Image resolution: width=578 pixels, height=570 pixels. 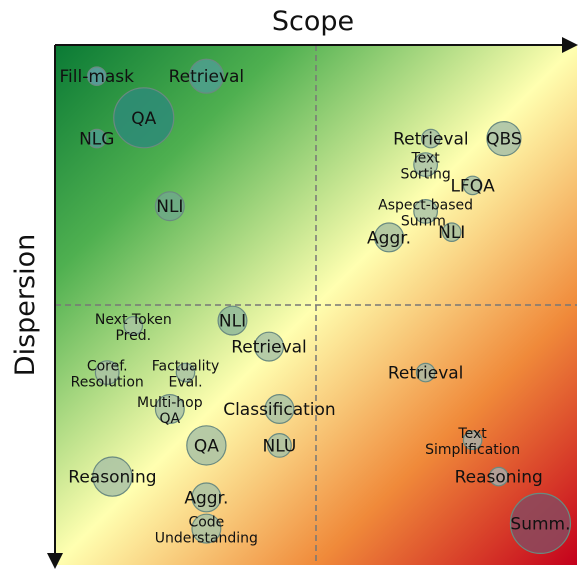 I want to click on bubble-label: Summ., so click(x=540, y=524).